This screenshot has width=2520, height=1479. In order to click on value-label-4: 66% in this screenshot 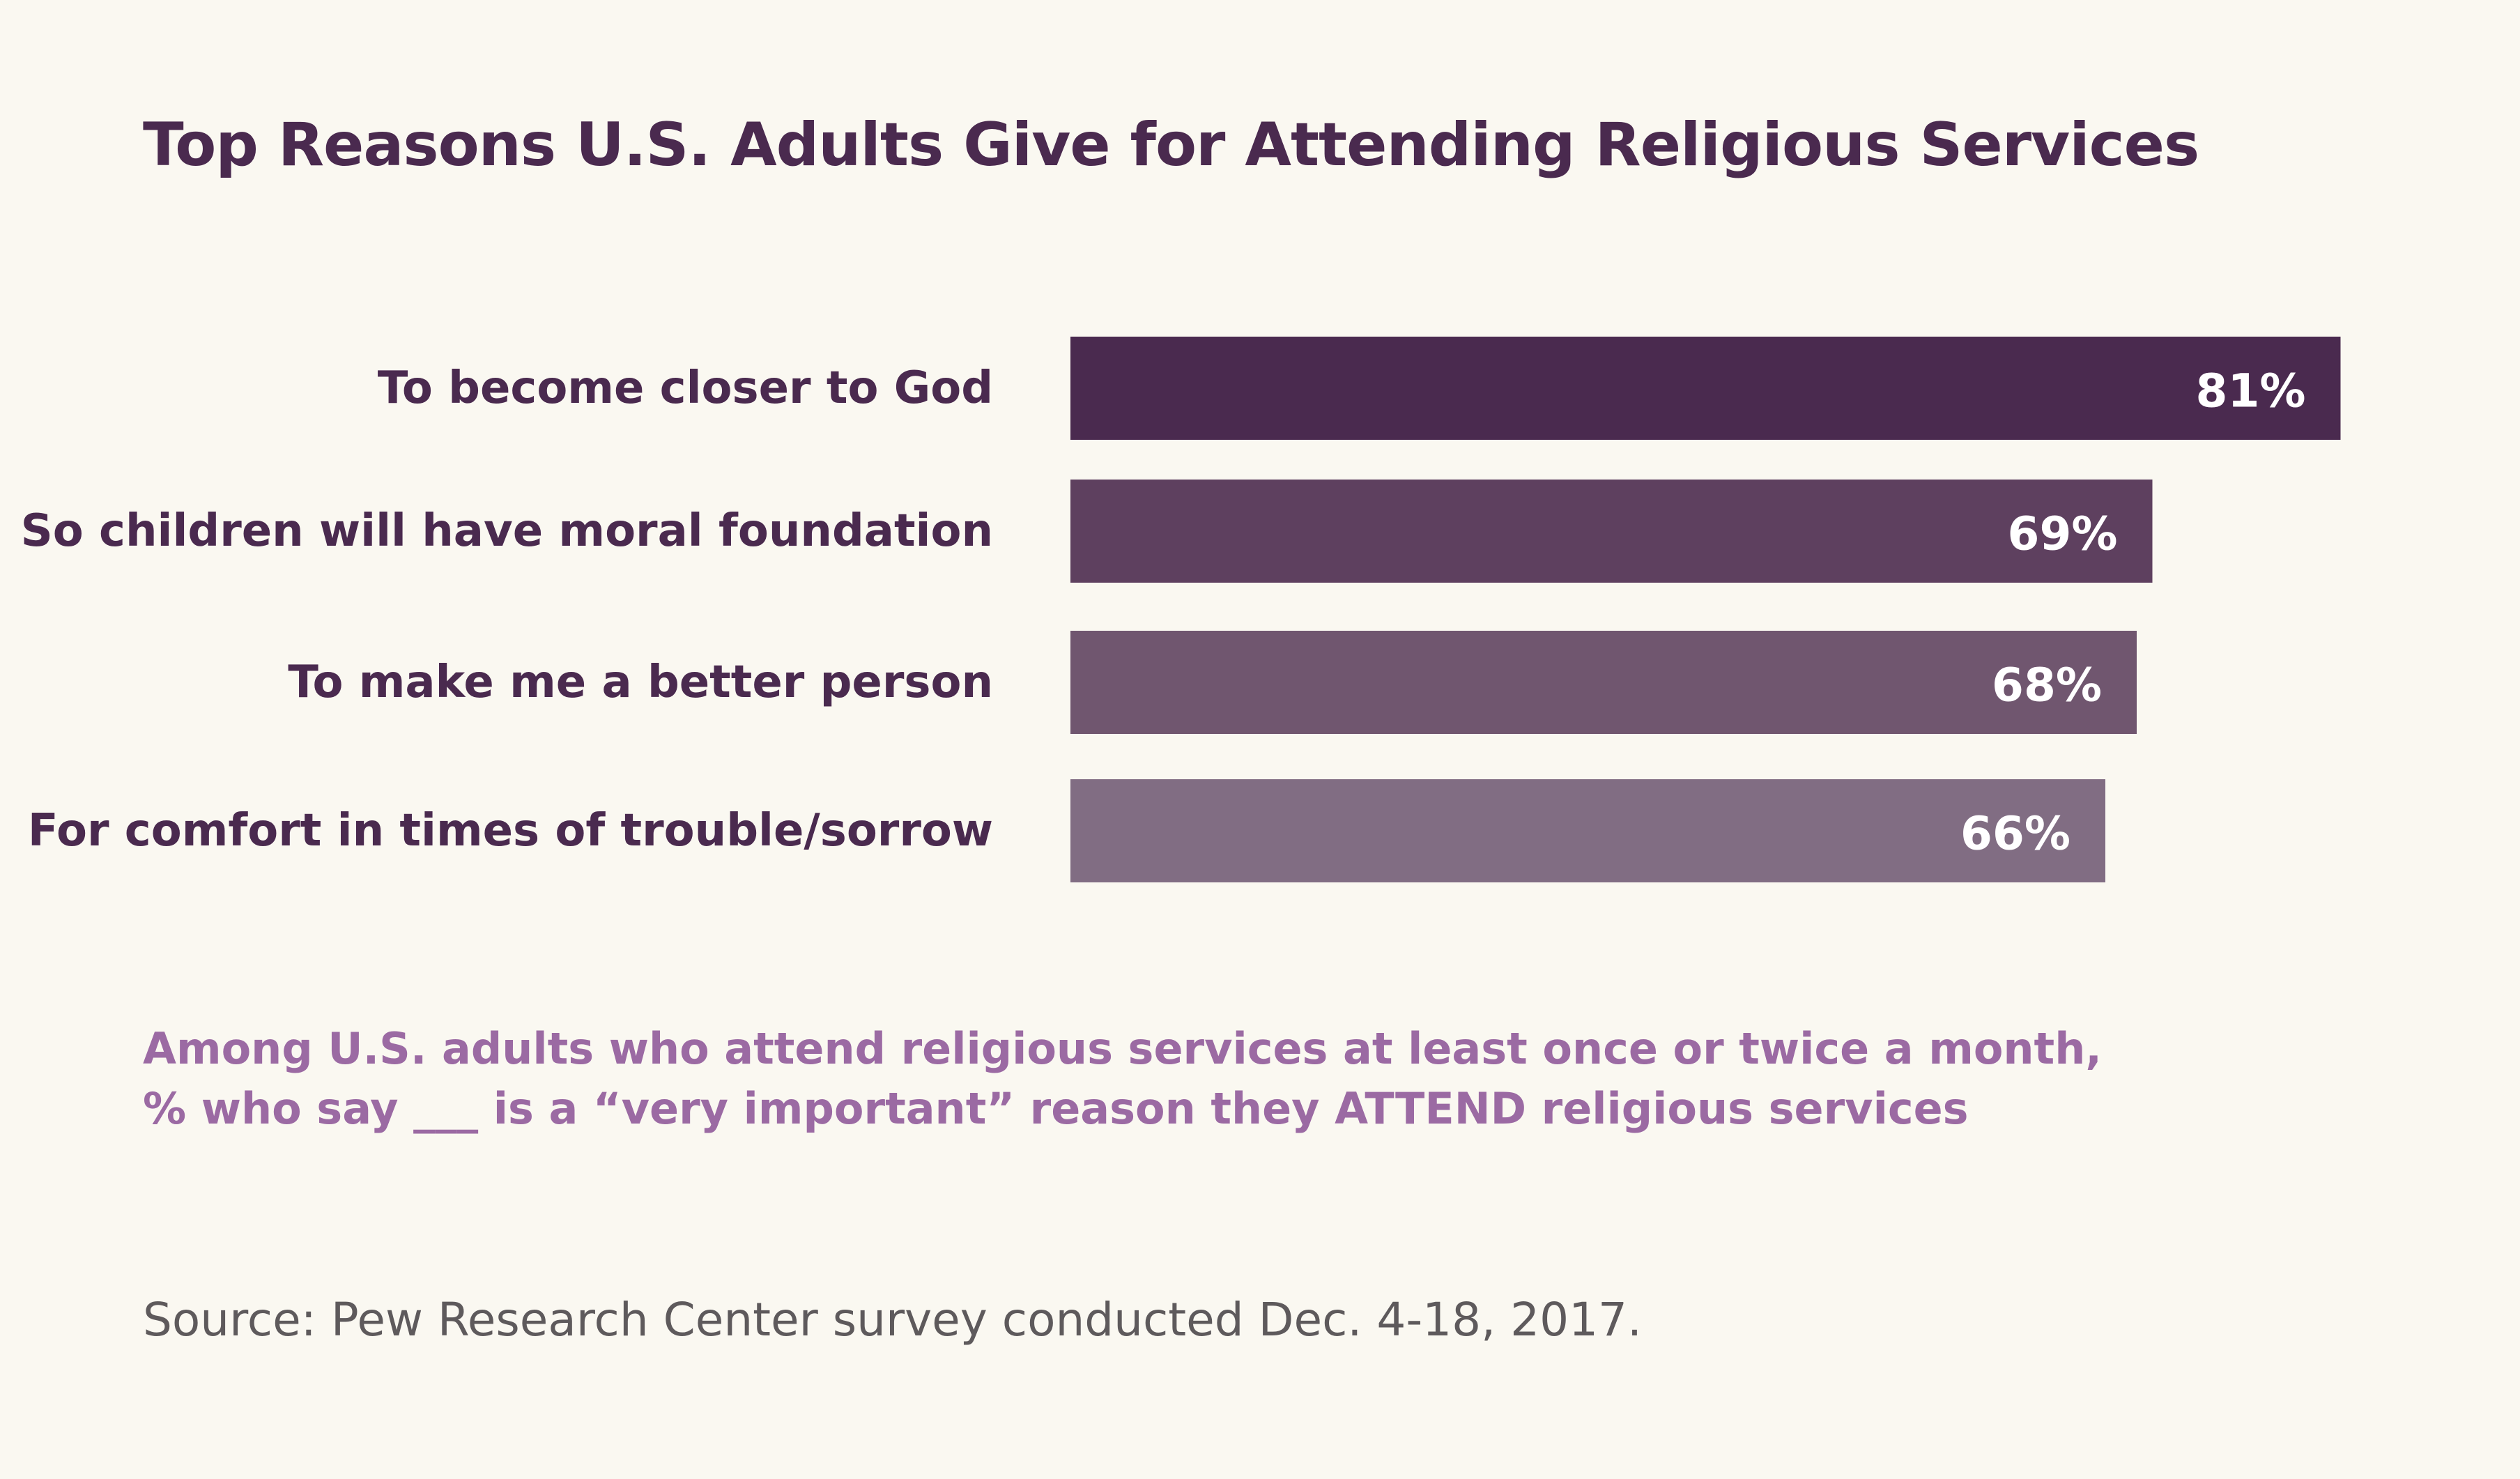, I will do `click(2015, 834)`.